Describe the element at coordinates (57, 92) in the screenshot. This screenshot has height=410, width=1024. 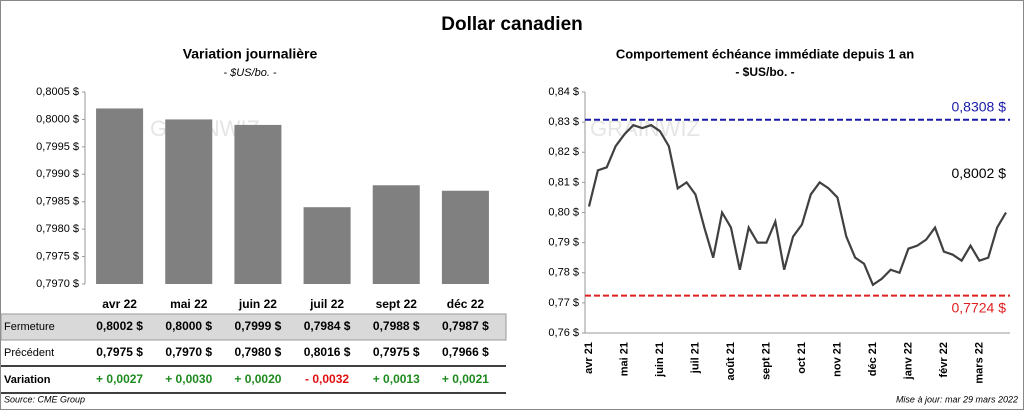
I see `y-tick-label: 0,8005 $` at that location.